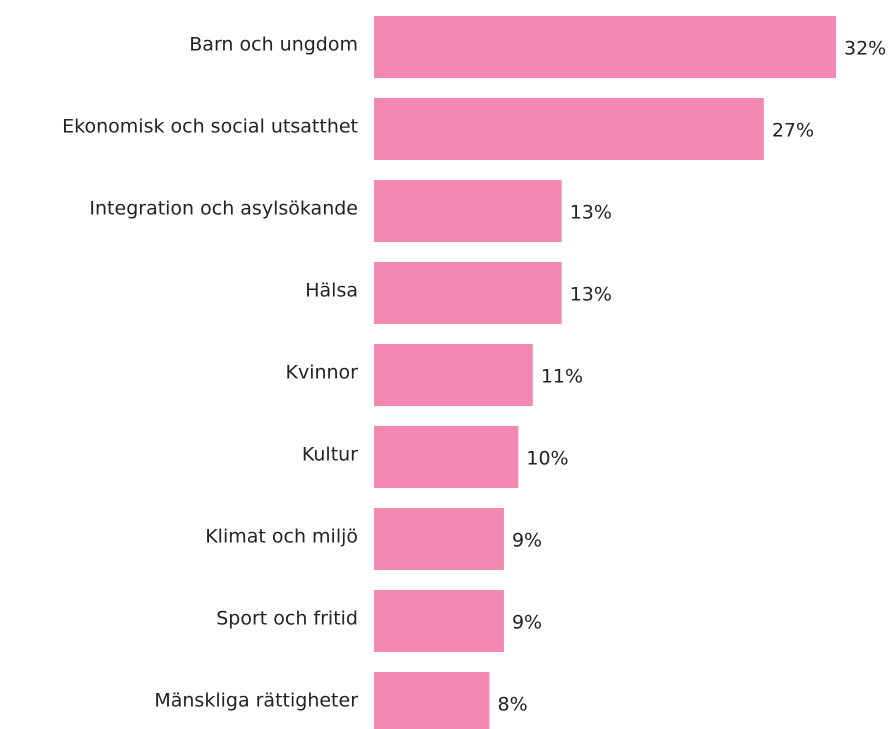  Describe the element at coordinates (513, 705) in the screenshot. I see `value-label: 8%` at that location.